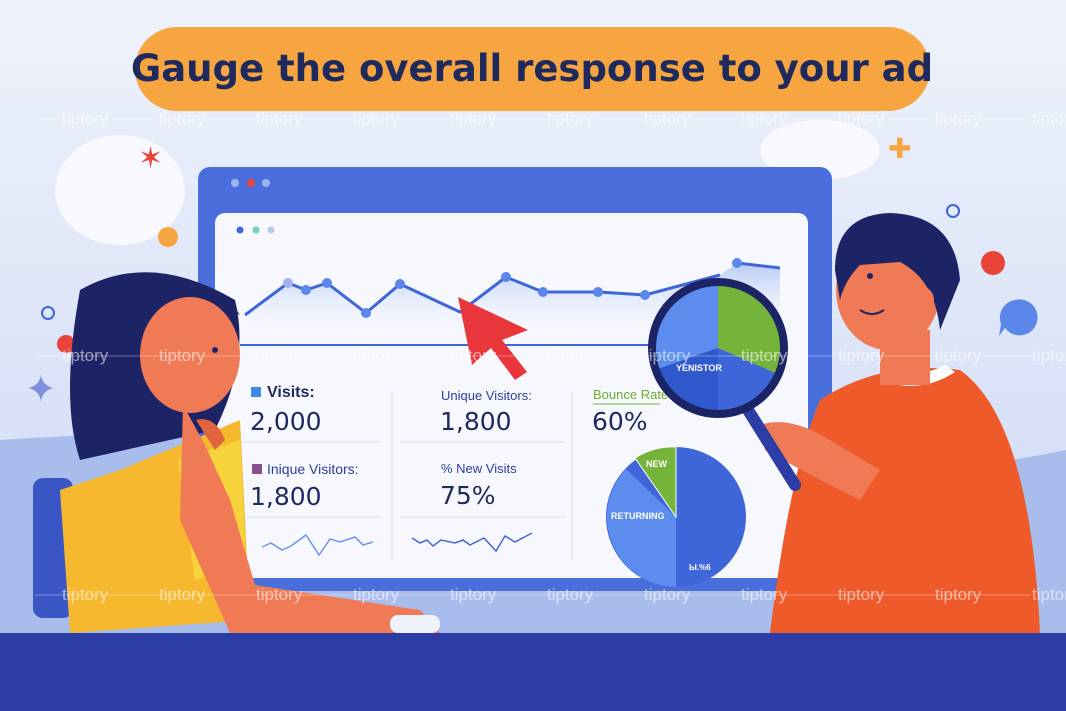  I want to click on sparkle-icon: ✦, so click(41, 389).